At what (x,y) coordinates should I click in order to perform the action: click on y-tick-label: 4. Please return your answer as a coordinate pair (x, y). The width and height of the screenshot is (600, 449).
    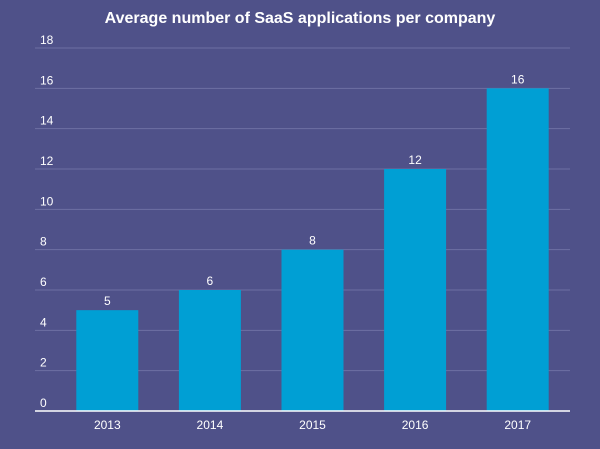
    Looking at the image, I should click on (43, 322).